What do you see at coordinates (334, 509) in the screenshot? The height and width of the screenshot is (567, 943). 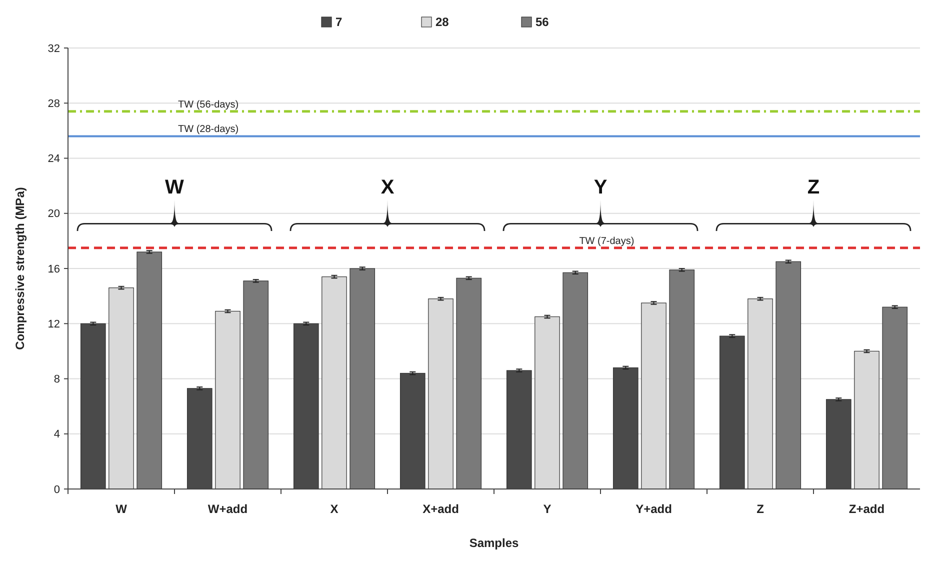 I see `x-tick-label: X` at bounding box center [334, 509].